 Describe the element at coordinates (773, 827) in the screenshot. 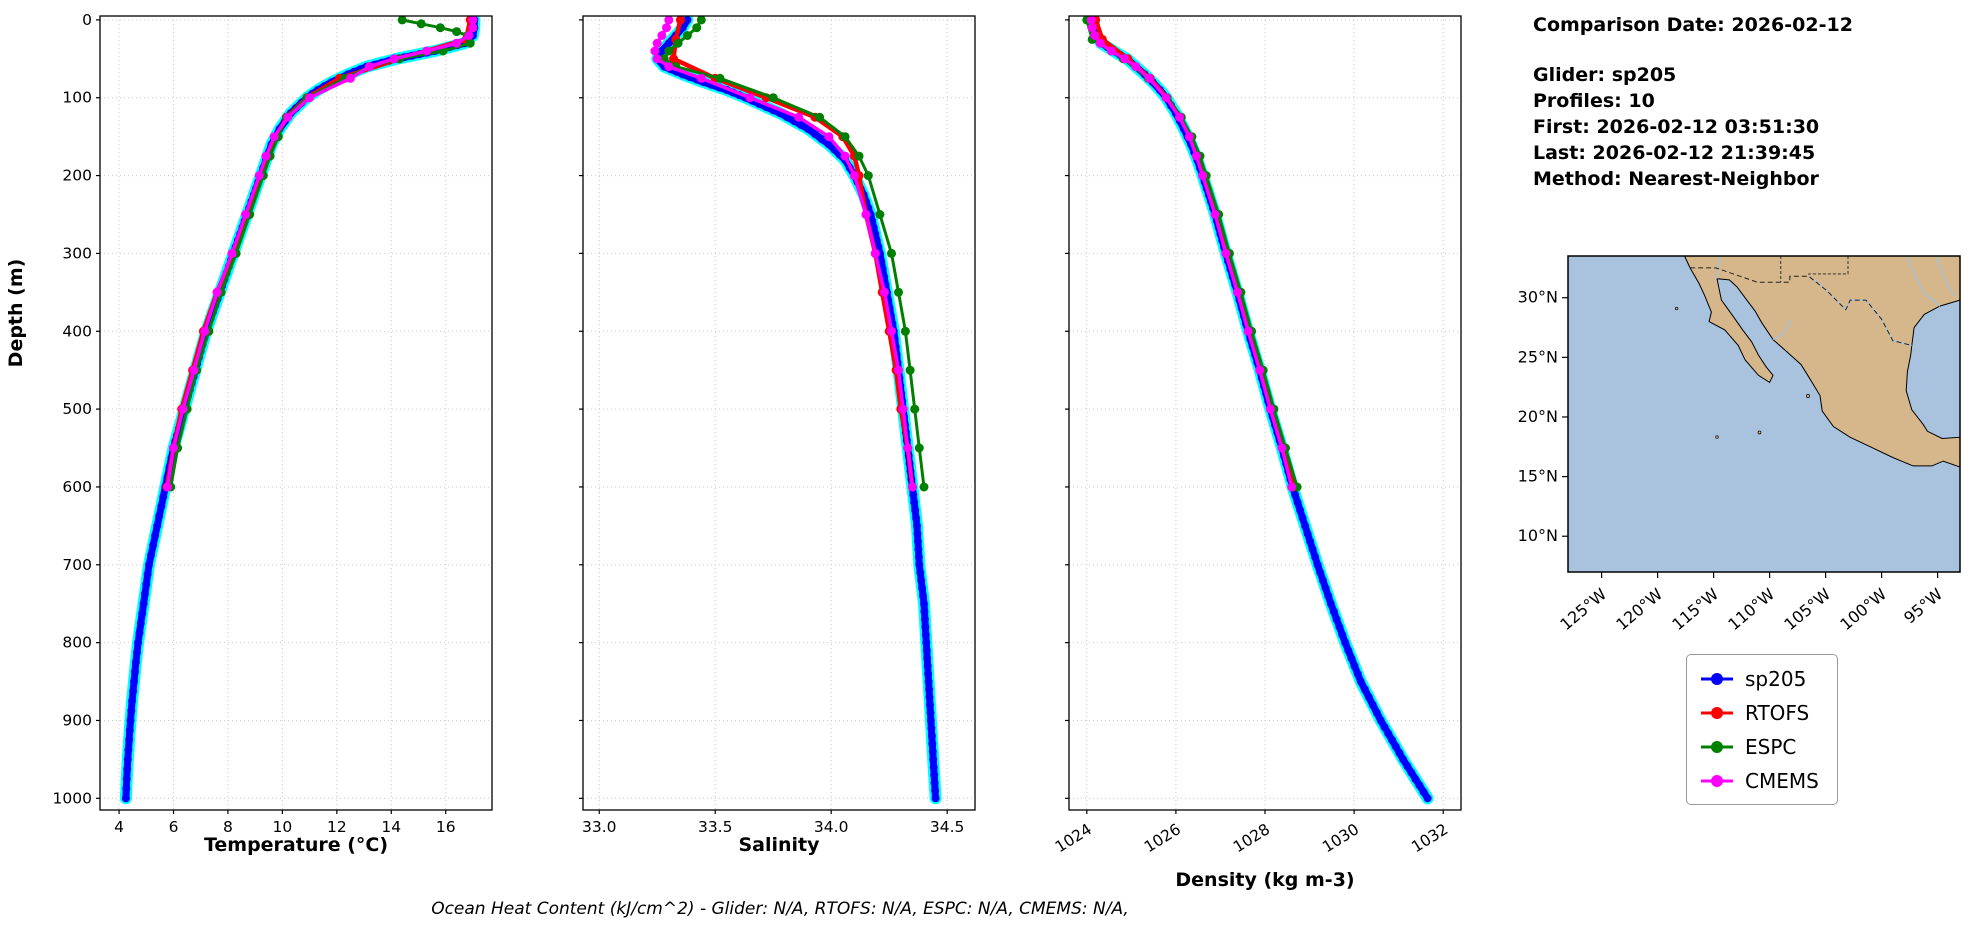

I see `tick-labels: 33.0 33.5 34.0 34.5` at that location.